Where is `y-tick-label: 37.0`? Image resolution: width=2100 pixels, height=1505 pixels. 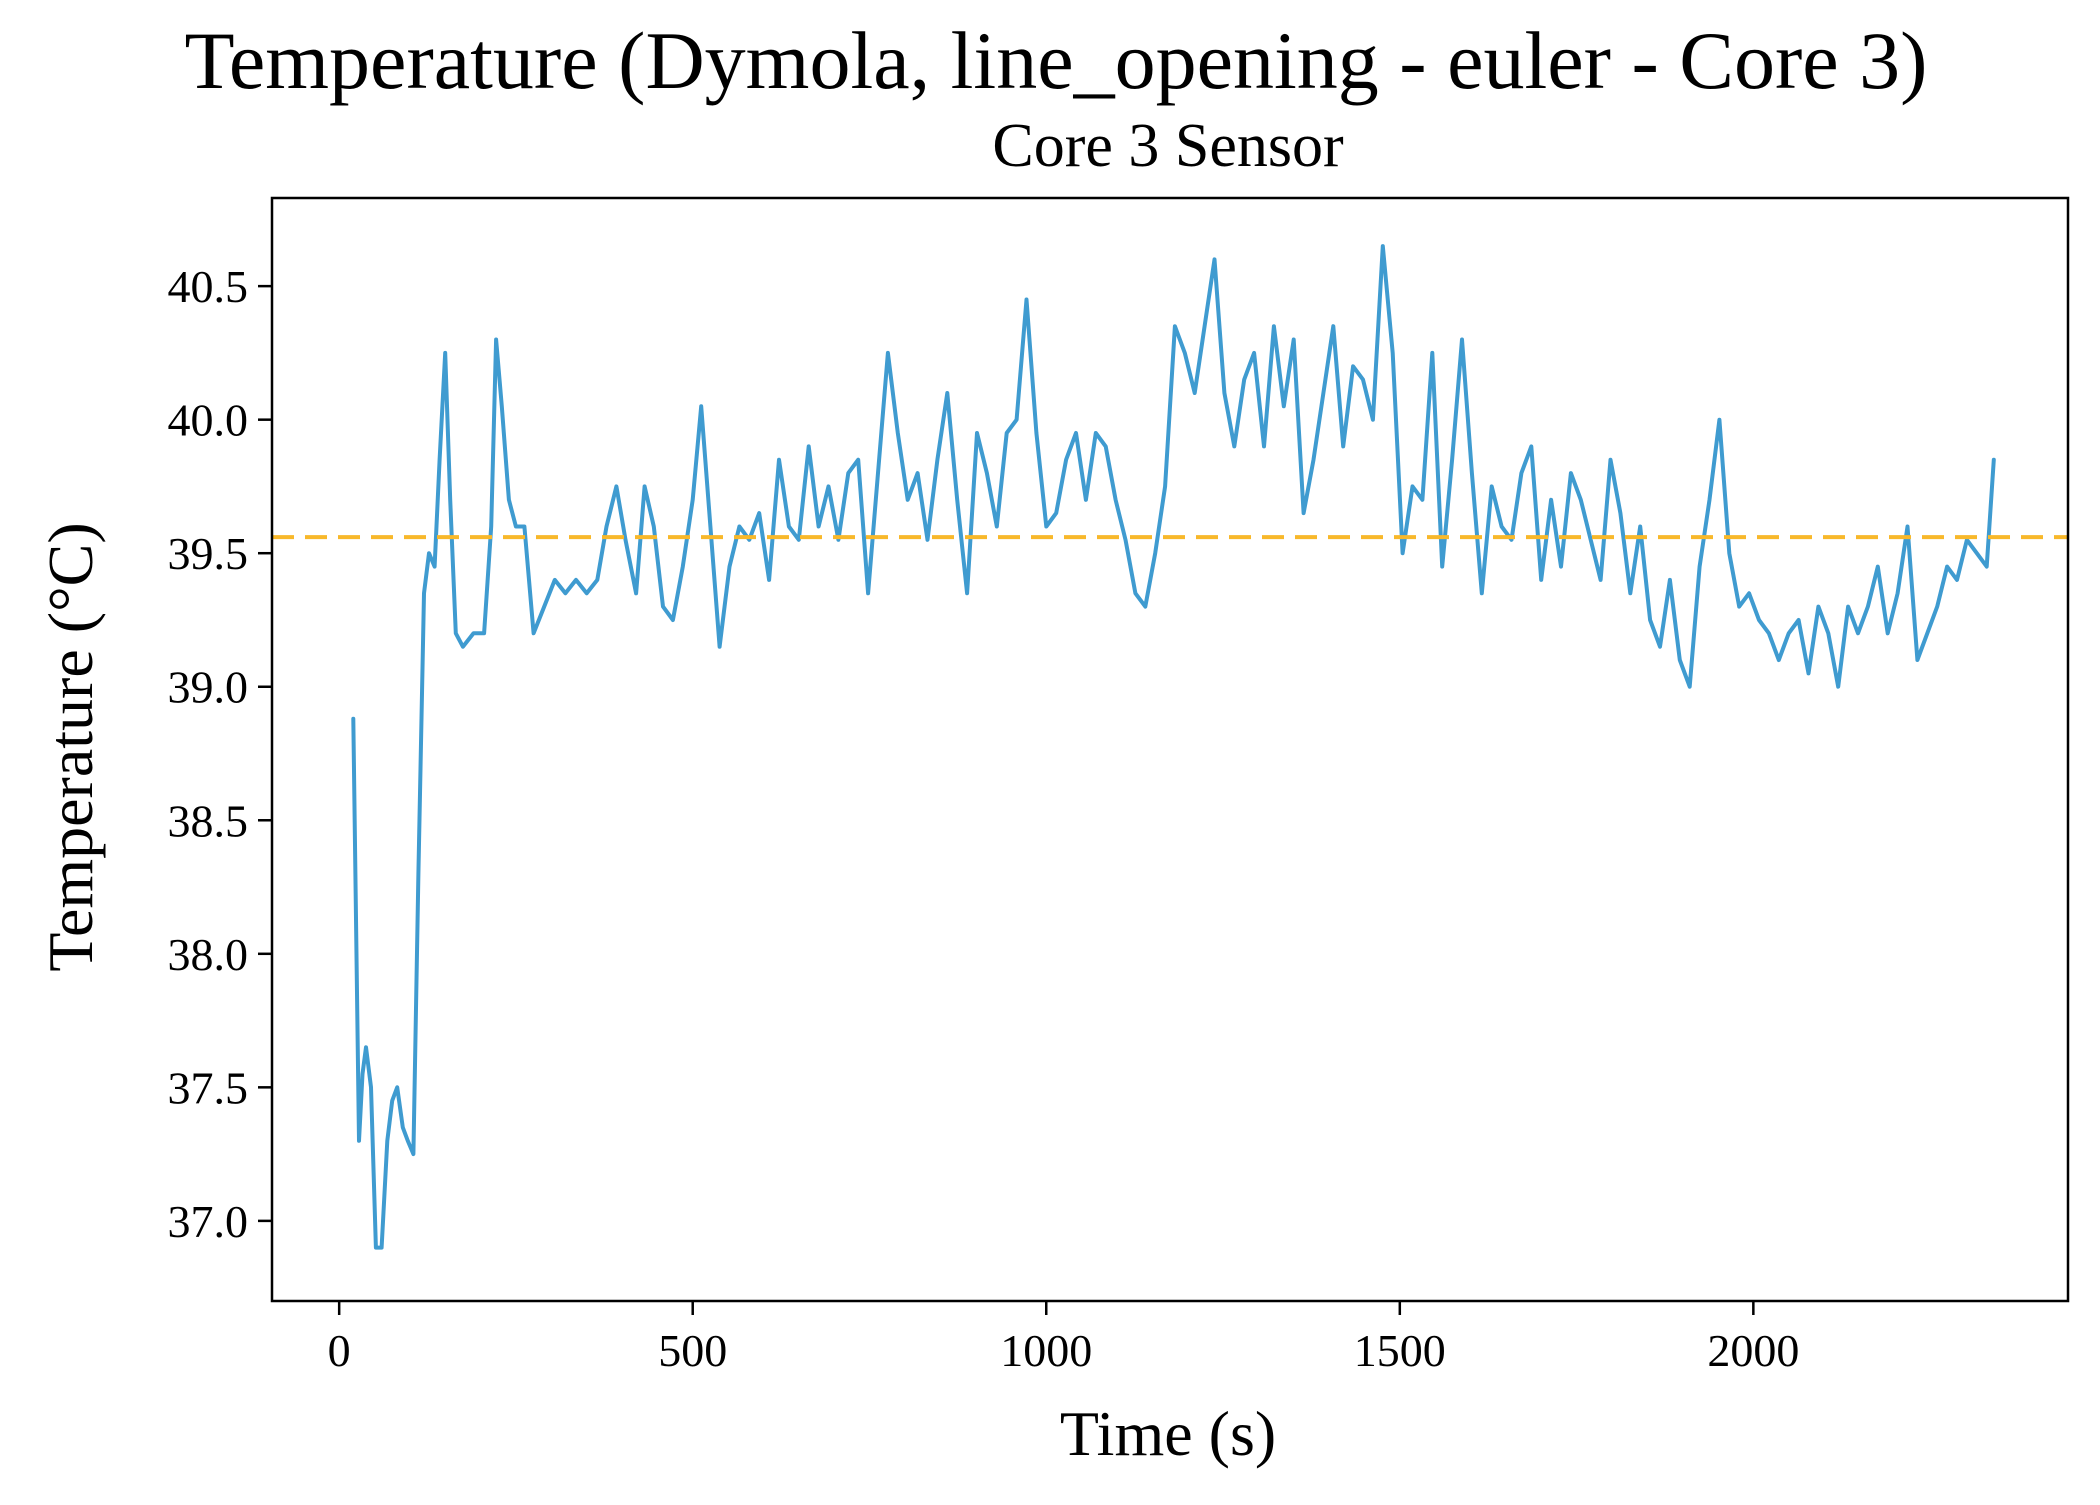 y-tick-label: 37.0 is located at coordinates (208, 1221).